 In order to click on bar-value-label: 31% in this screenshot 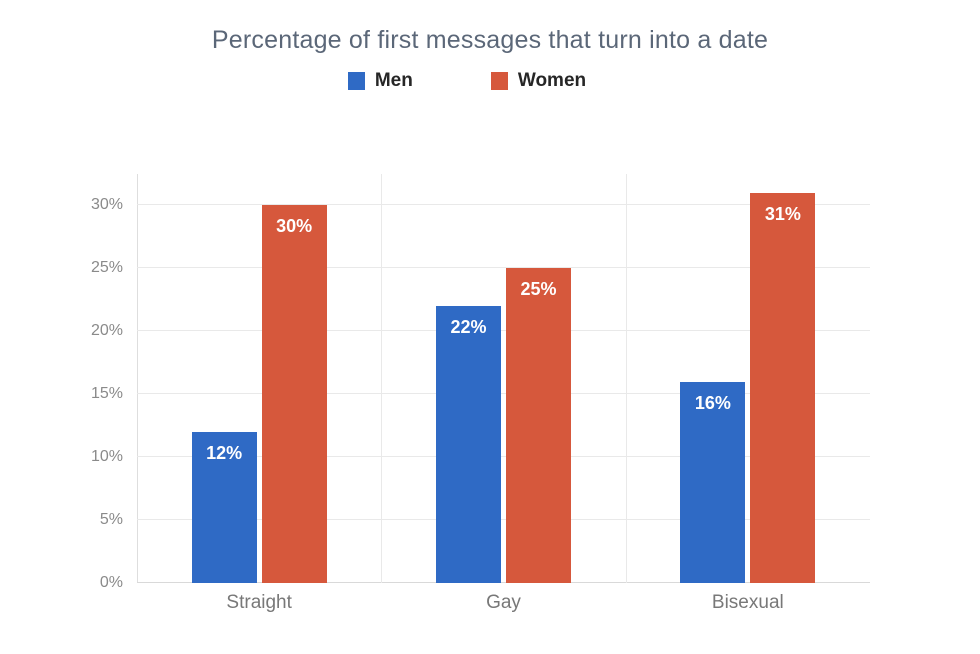, I will do `click(782, 213)`.